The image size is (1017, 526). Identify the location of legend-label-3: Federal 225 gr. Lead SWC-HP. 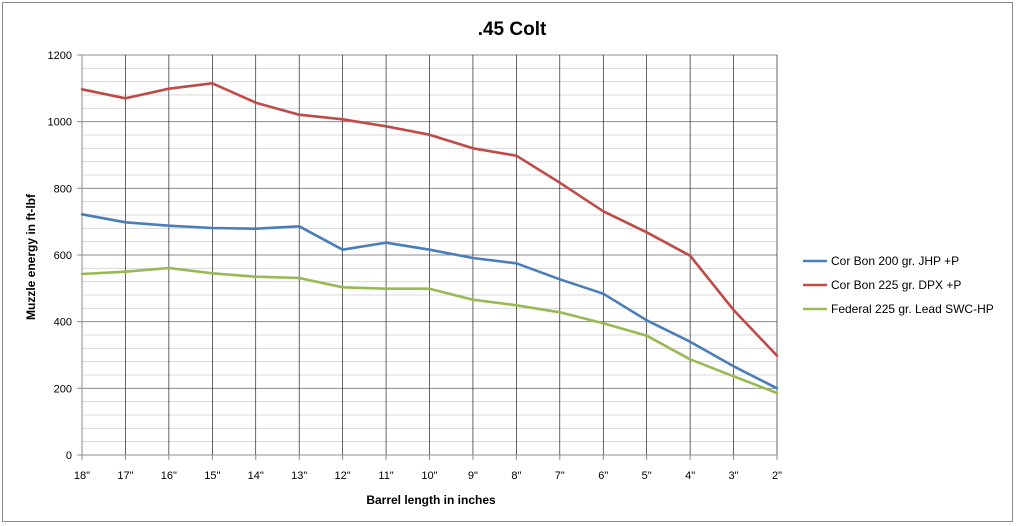
(912, 309).